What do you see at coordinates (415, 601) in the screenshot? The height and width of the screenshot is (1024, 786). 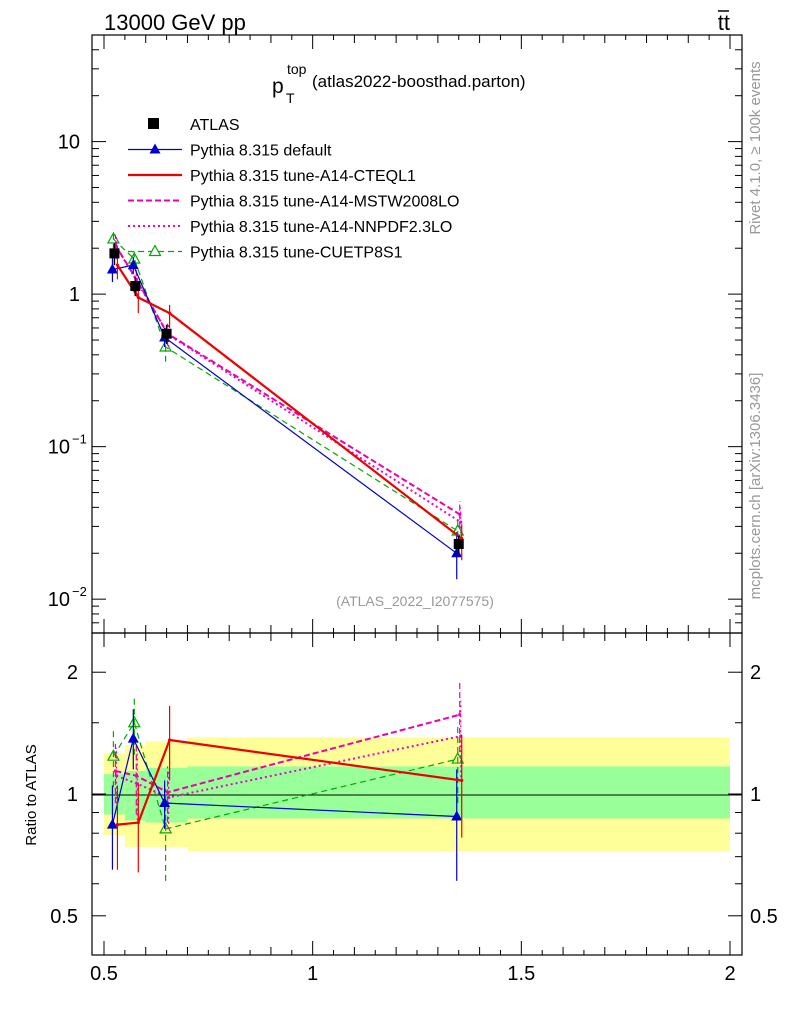 I see `analysis-watermark: (ATLAS_2022_I2077575)` at bounding box center [415, 601].